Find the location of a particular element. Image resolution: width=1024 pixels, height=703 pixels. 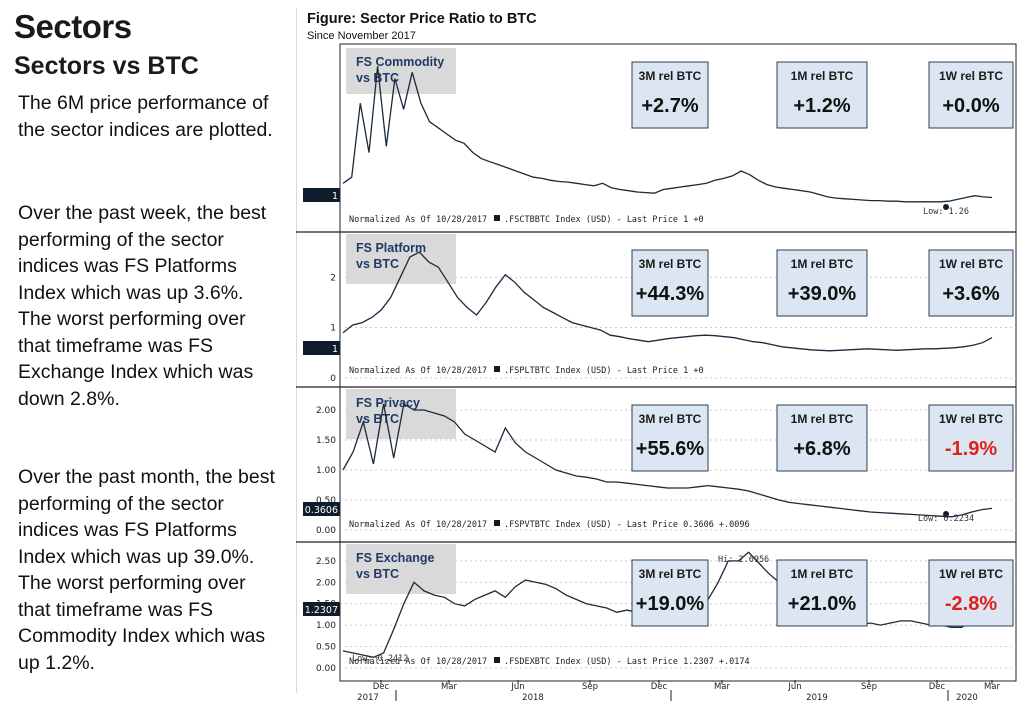

section-heading: Sectors is located at coordinates (73, 26).